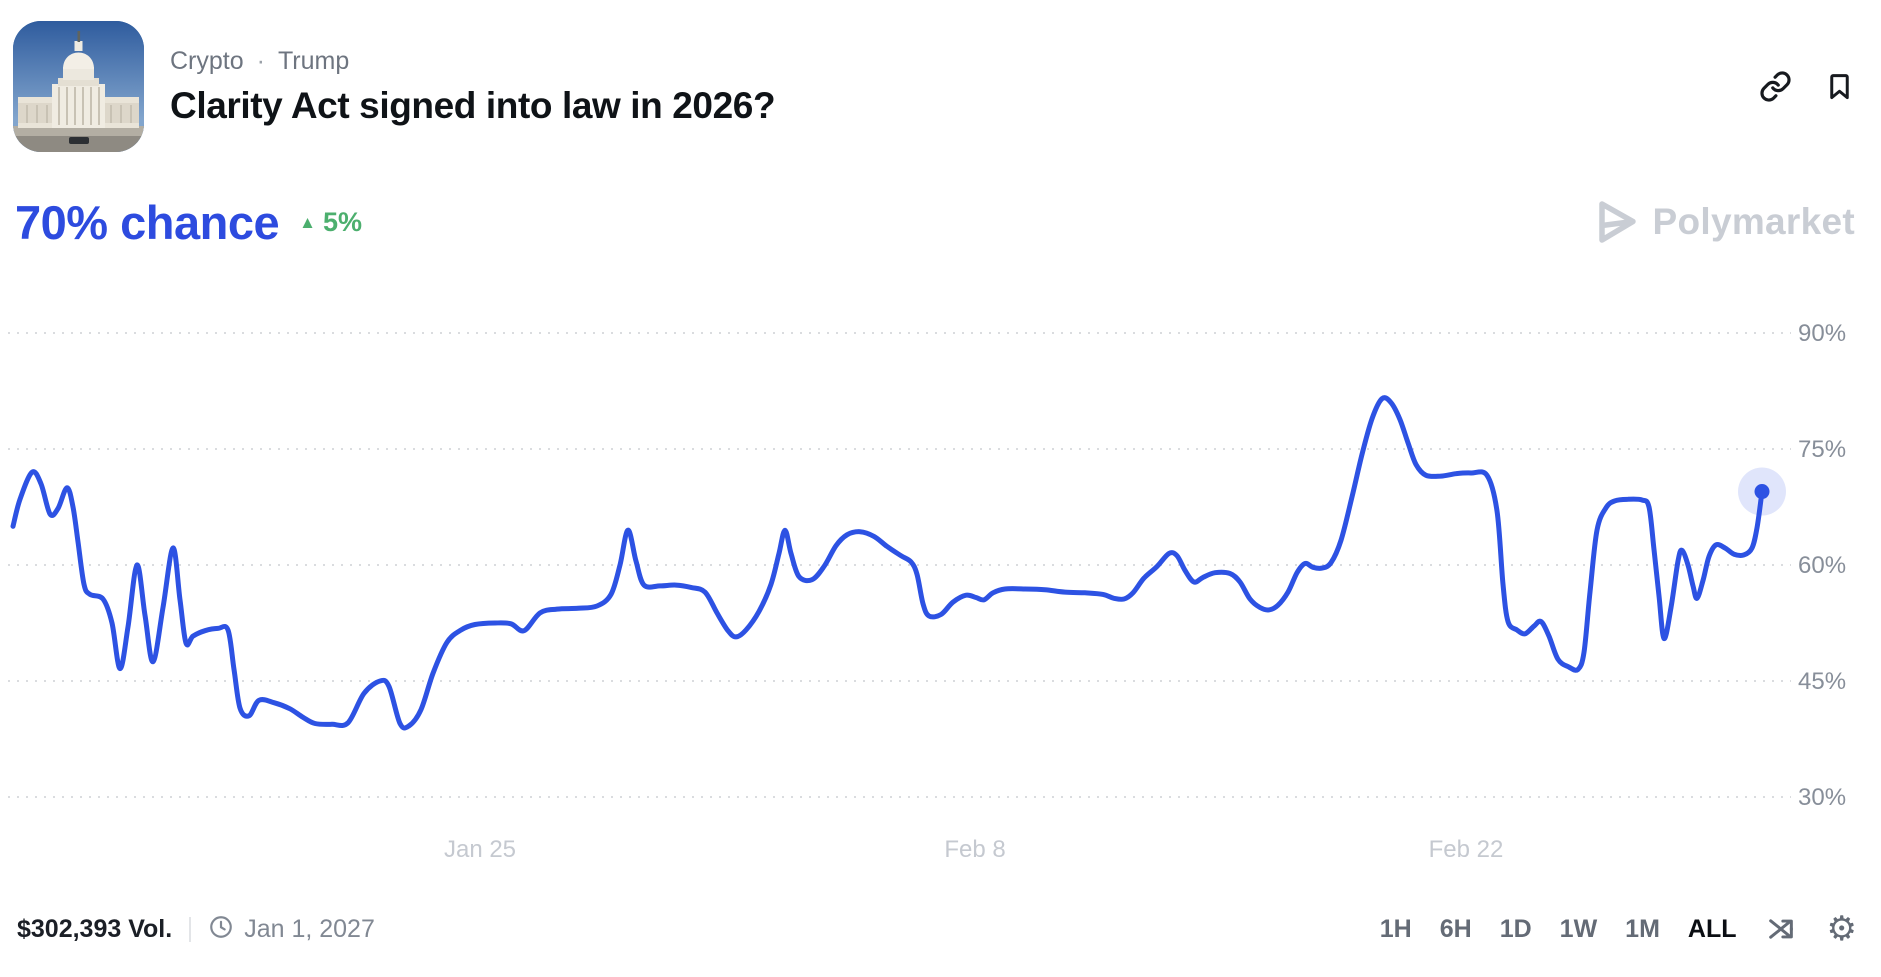  What do you see at coordinates (190, 929) in the screenshot?
I see `footer-divider` at bounding box center [190, 929].